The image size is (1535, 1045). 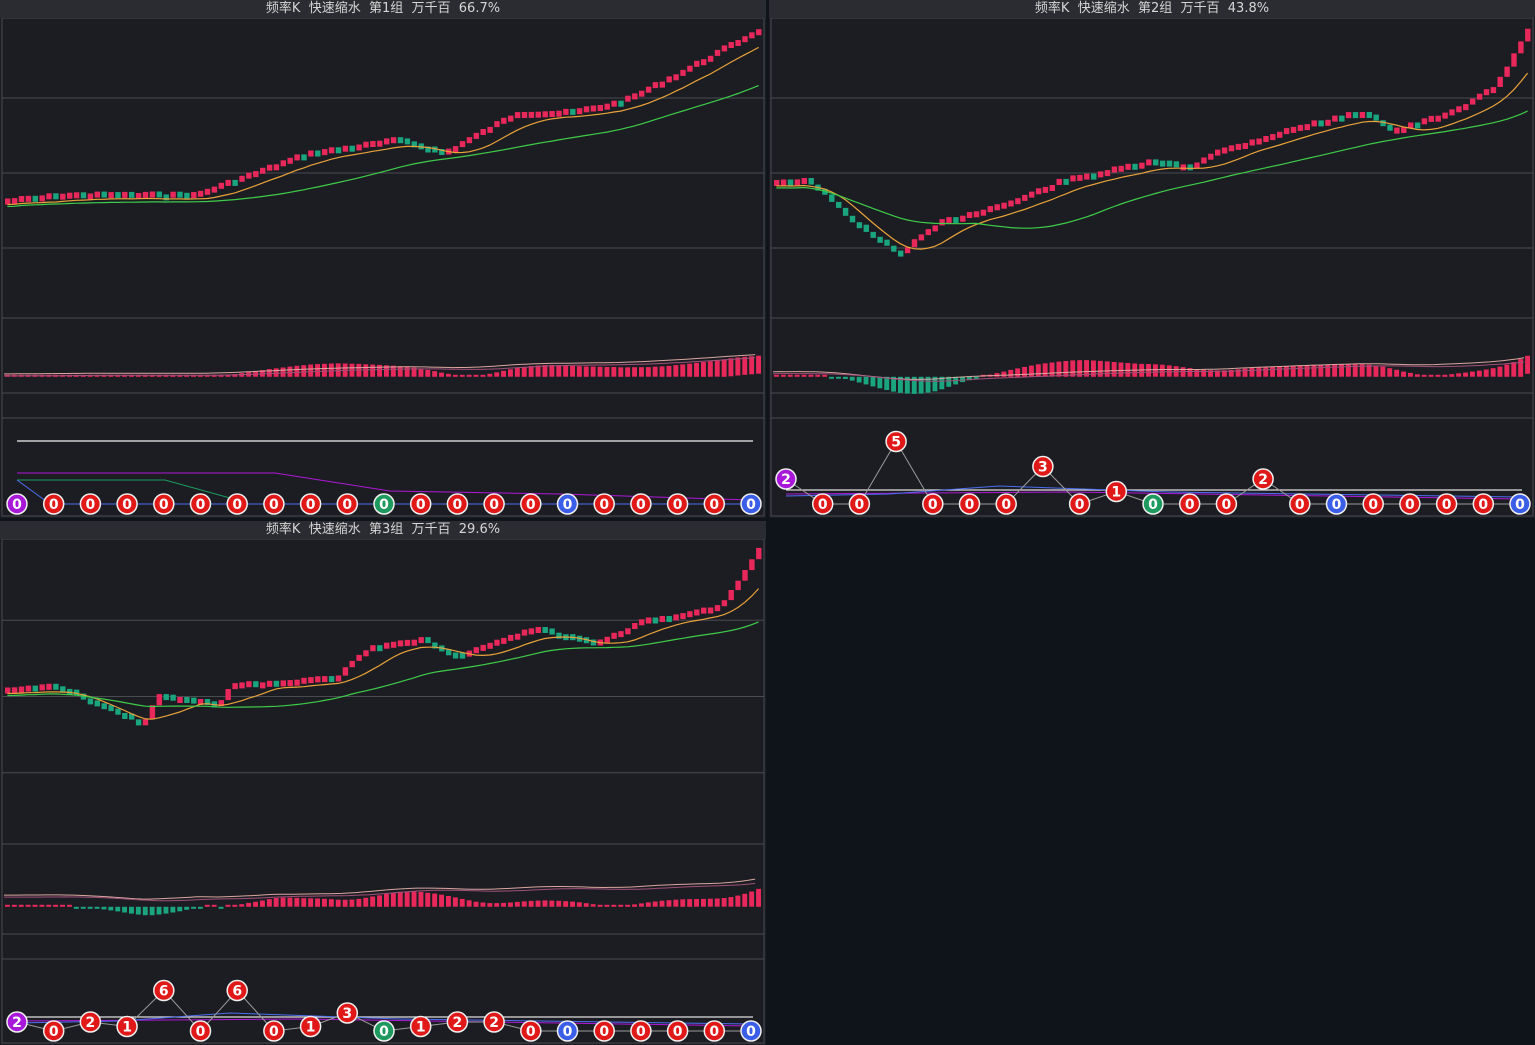 What do you see at coordinates (420, 1026) in the screenshot?
I see `count-badge: 1` at bounding box center [420, 1026].